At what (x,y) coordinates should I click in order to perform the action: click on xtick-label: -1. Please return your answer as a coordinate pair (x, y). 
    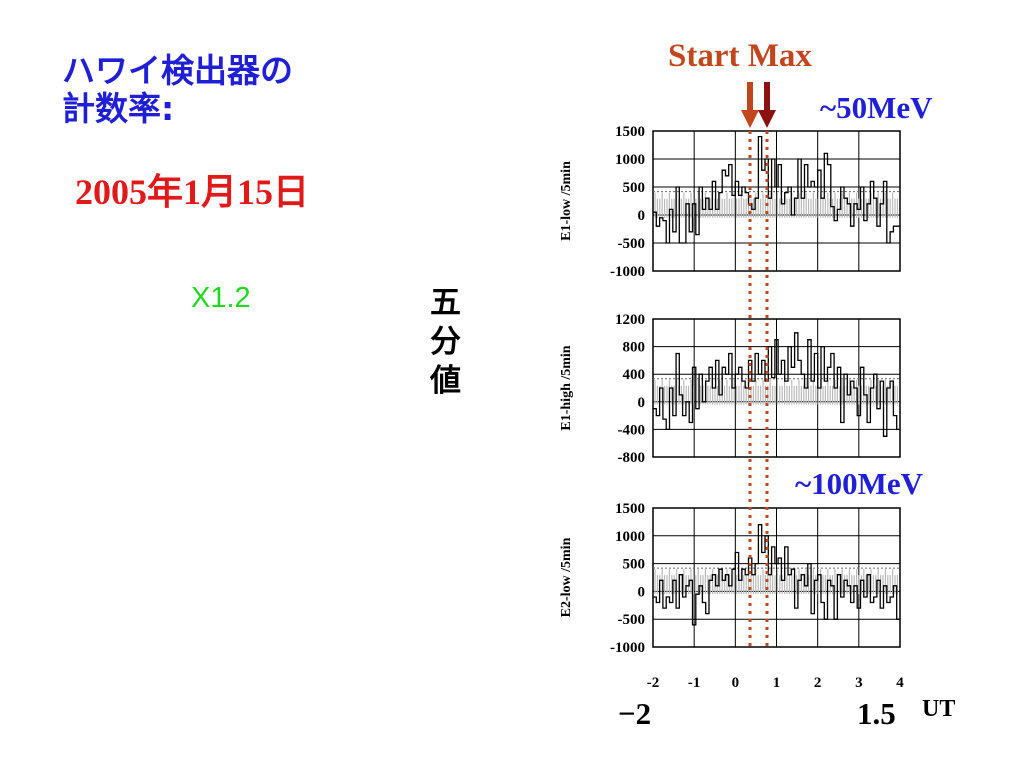
    Looking at the image, I should click on (694, 683).